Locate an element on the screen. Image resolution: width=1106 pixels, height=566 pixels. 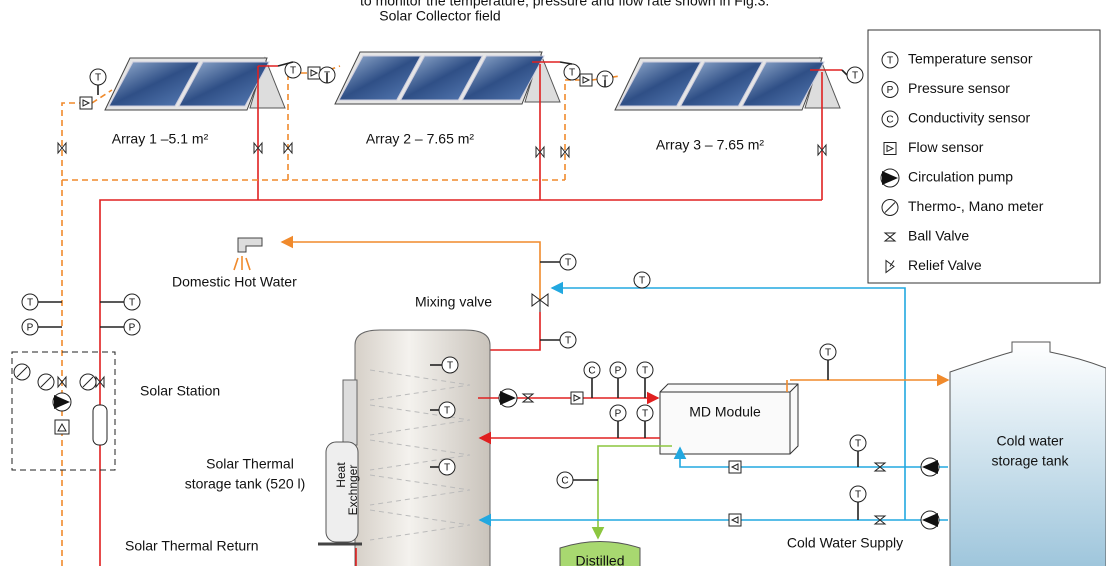
hx-label-1: Heat is located at coordinates (341, 475).